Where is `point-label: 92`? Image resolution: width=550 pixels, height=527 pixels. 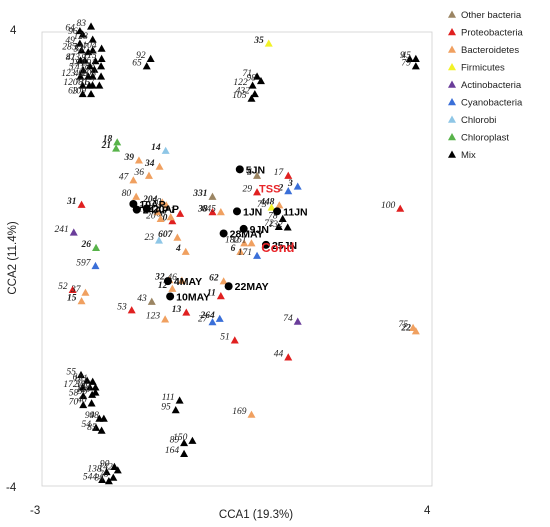
point-label: 92 is located at coordinates (141, 56).